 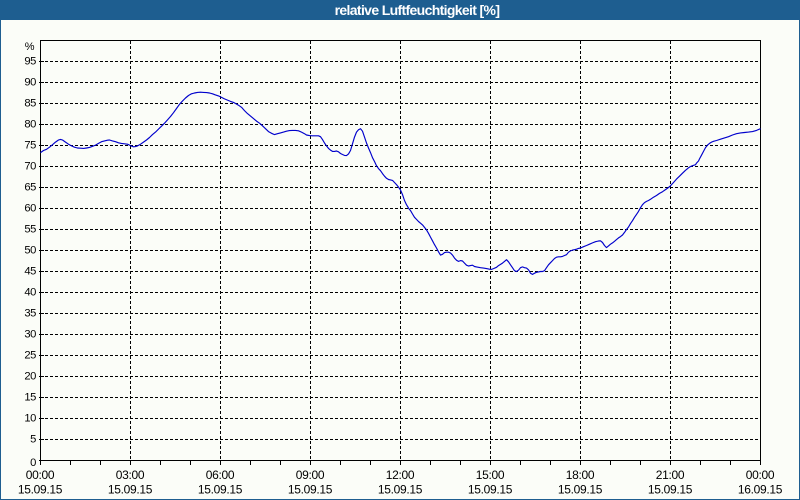 What do you see at coordinates (310, 475) in the screenshot?
I see `svg-text: 09:00` at bounding box center [310, 475].